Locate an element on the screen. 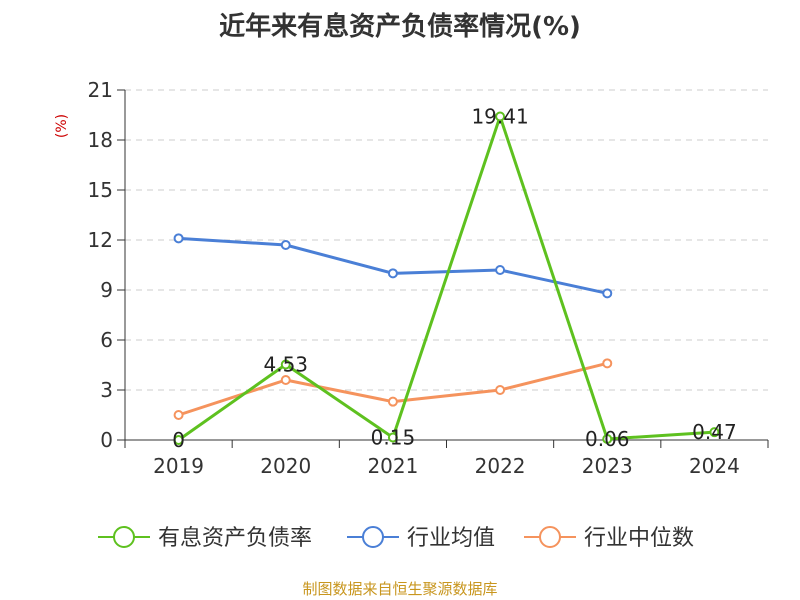 The image size is (800, 600). y-tick-label: 3 is located at coordinates (106, 390).